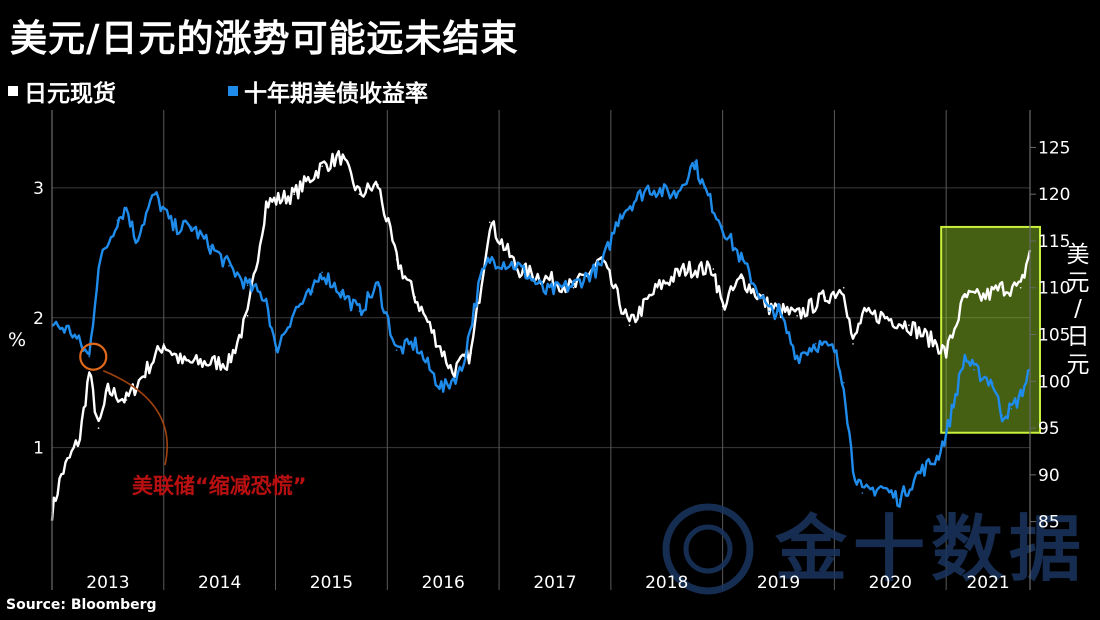  What do you see at coordinates (264, 38) in the screenshot?
I see `chart-title: 美元/日元的涨势可能远未结束` at bounding box center [264, 38].